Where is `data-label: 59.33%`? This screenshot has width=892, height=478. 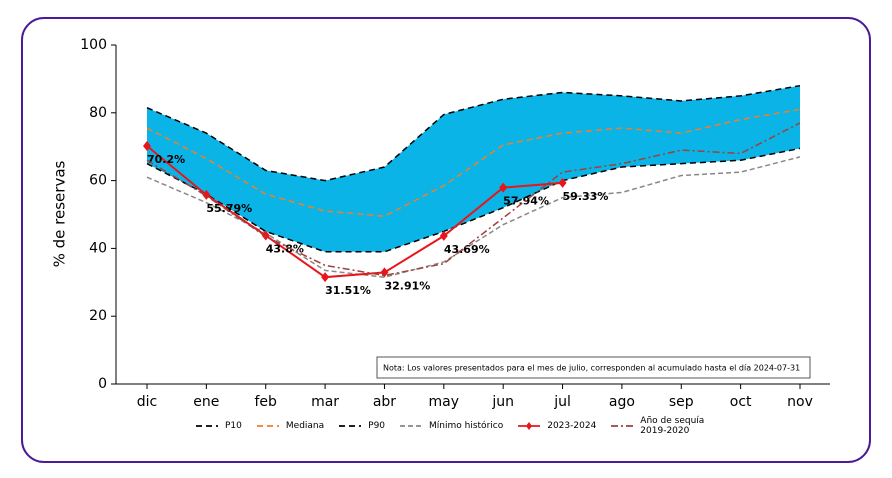
data-label: 59.33% is located at coordinates (586, 196).